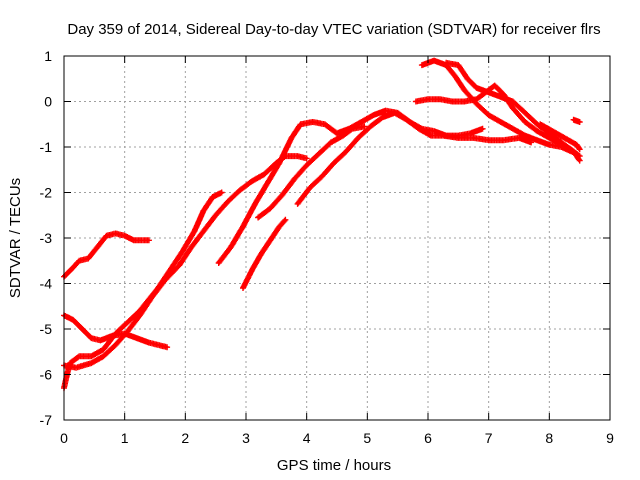  Describe the element at coordinates (125, 438) in the screenshot. I see `x-tick-label: 1` at that location.